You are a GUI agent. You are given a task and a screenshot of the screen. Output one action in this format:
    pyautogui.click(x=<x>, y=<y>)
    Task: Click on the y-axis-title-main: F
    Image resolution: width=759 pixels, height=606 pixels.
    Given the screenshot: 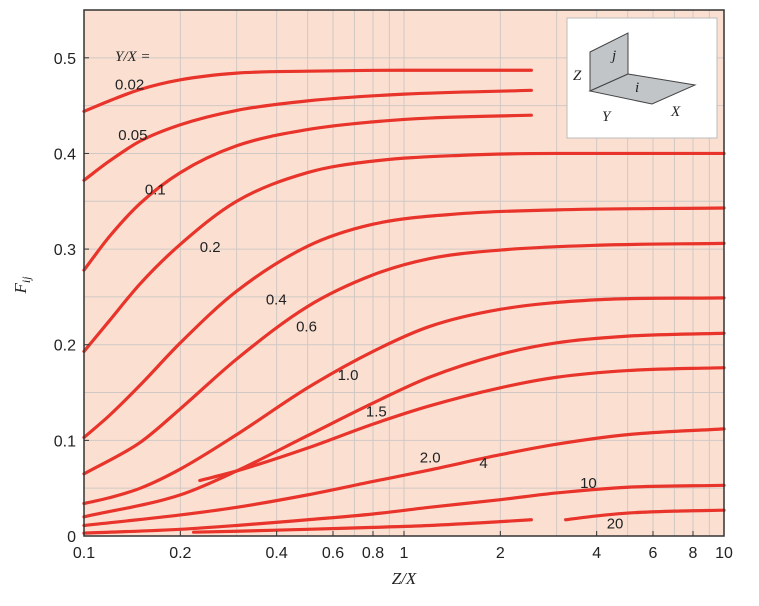 What is the action you would take?
    pyautogui.click(x=20, y=289)
    